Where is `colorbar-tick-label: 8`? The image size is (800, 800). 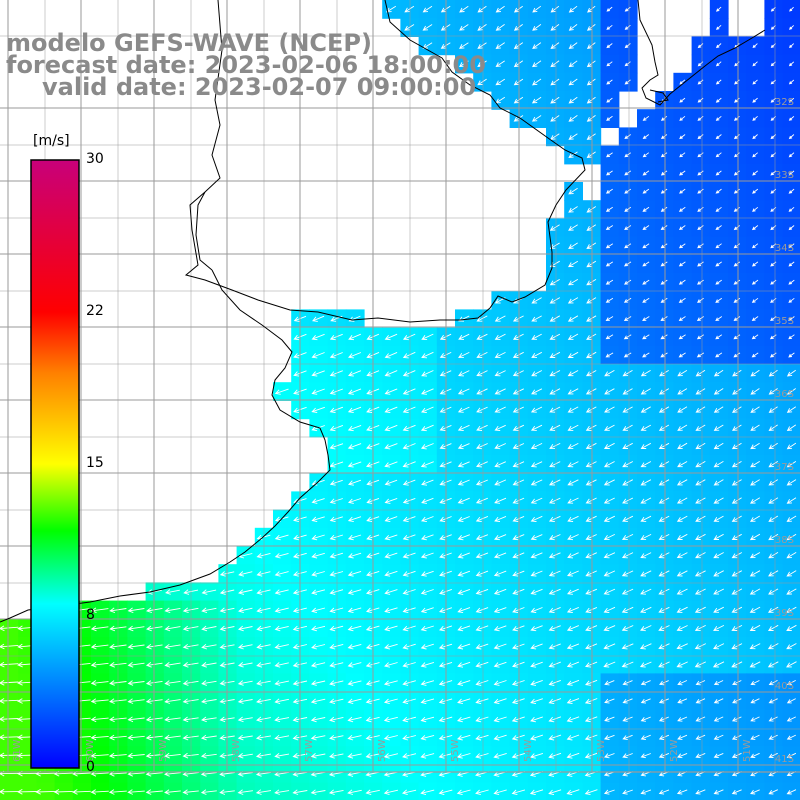
colorbar-tick-label: 8 is located at coordinates (90, 615).